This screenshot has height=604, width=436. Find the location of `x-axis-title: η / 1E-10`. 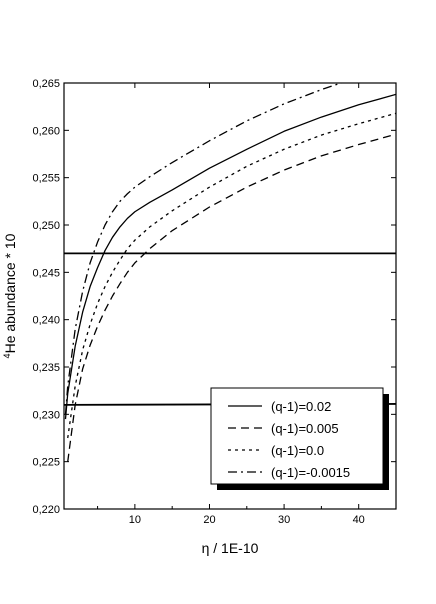

x-axis-title: η / 1E-10 is located at coordinates (230, 548).